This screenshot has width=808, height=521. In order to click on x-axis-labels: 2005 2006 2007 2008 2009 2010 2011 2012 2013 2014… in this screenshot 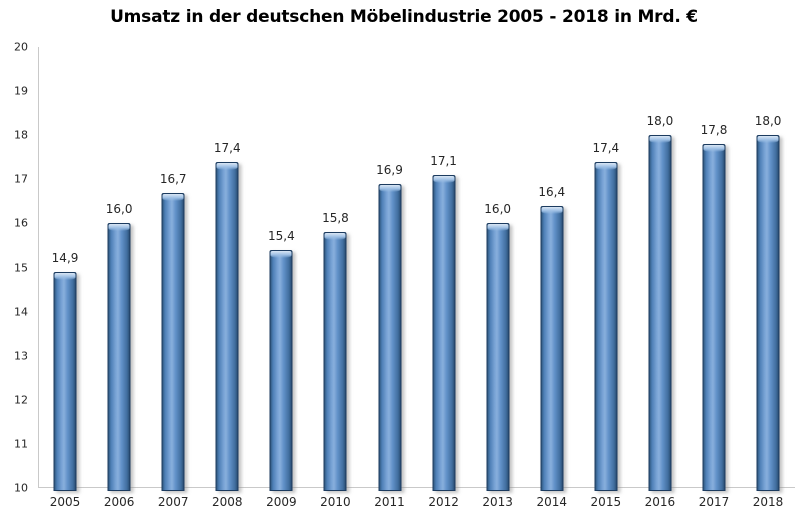, I will do `click(416, 502)`.